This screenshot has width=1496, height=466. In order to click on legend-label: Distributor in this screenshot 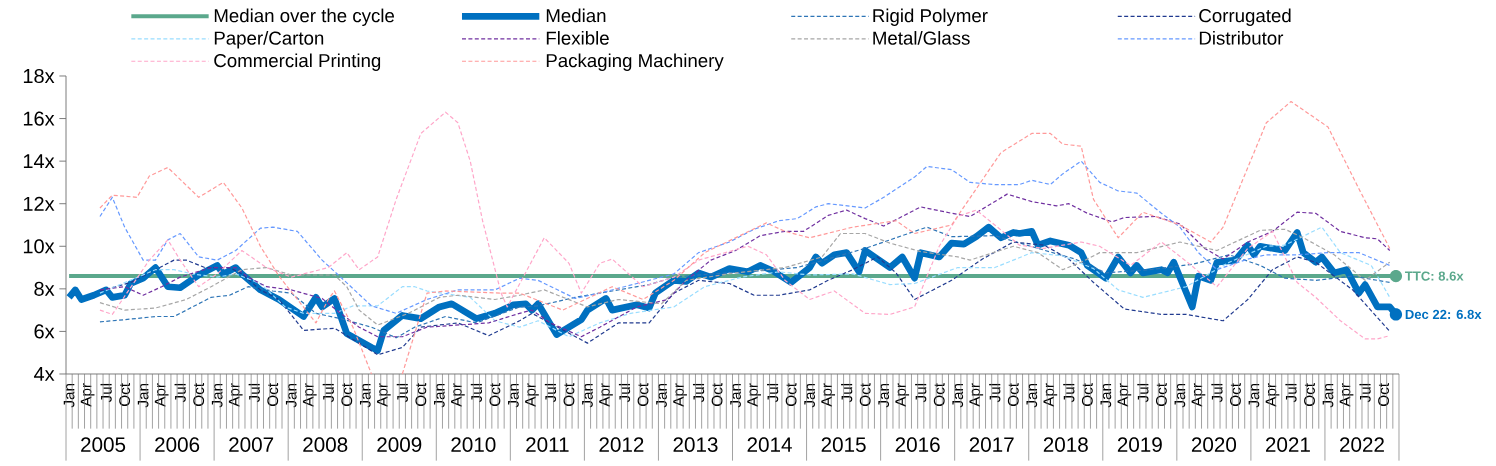, I will do `click(1241, 38)`.